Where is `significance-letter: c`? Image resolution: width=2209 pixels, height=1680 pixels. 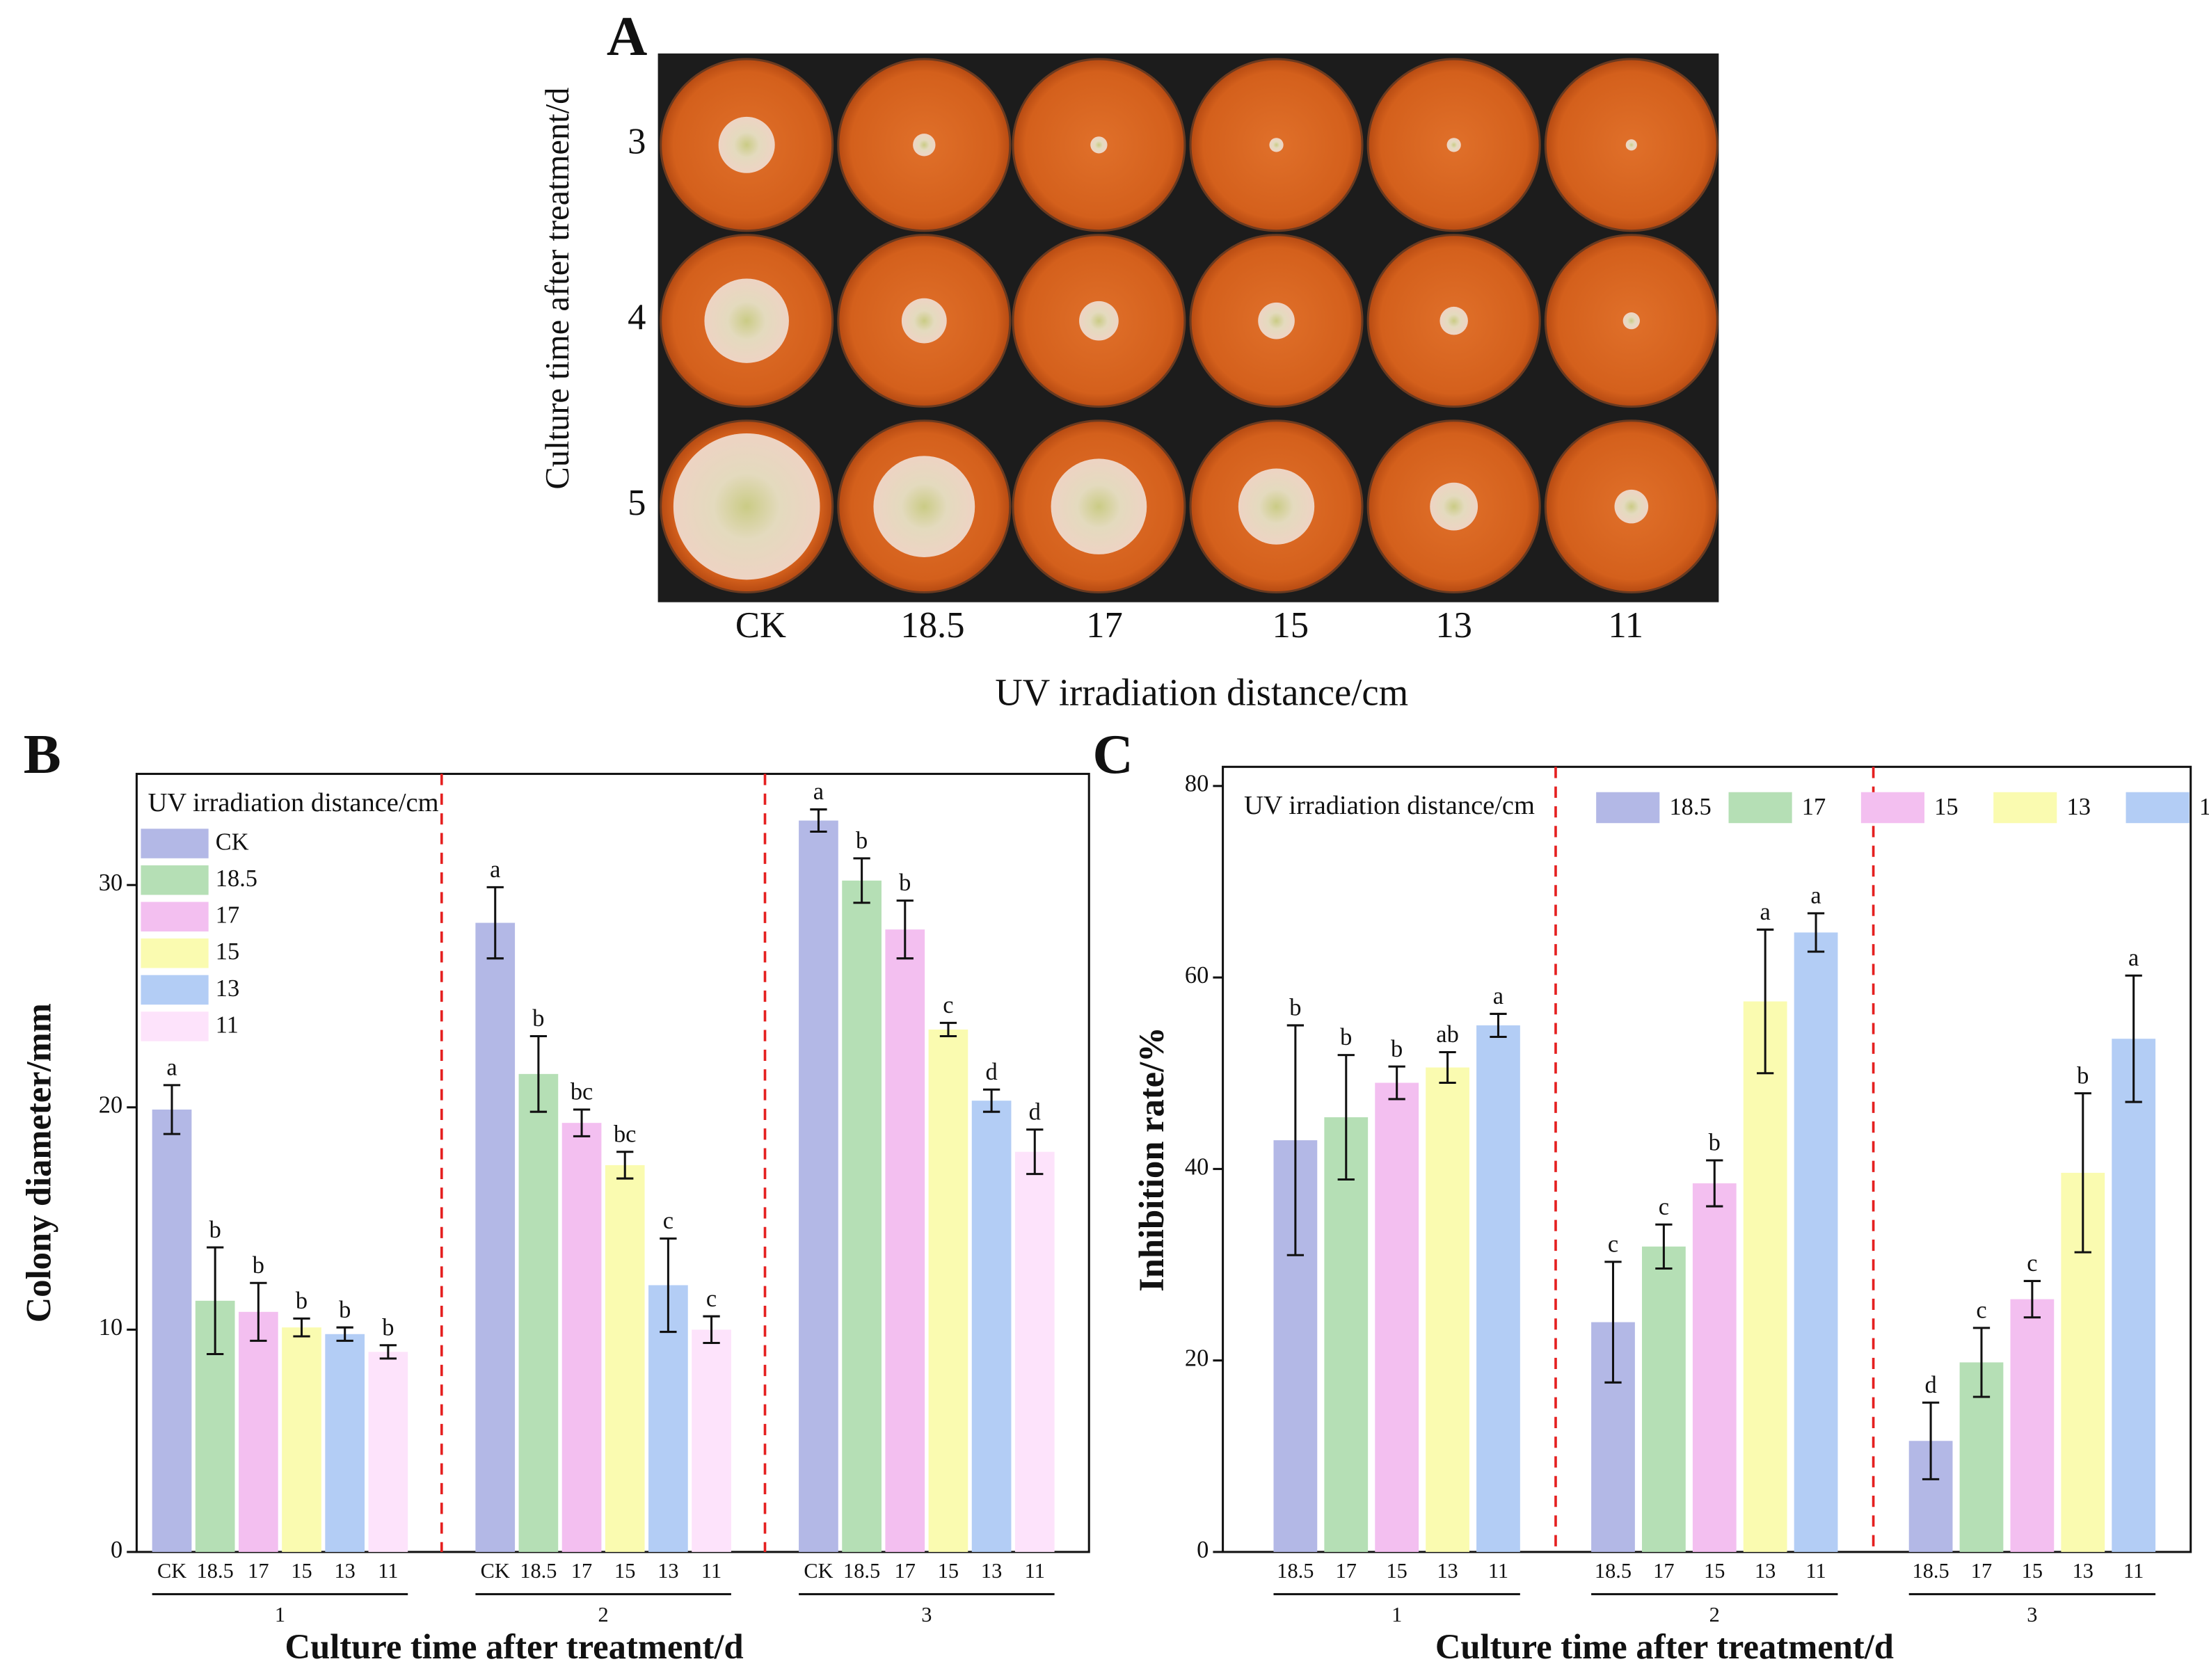 significance-letter: c is located at coordinates (668, 1221).